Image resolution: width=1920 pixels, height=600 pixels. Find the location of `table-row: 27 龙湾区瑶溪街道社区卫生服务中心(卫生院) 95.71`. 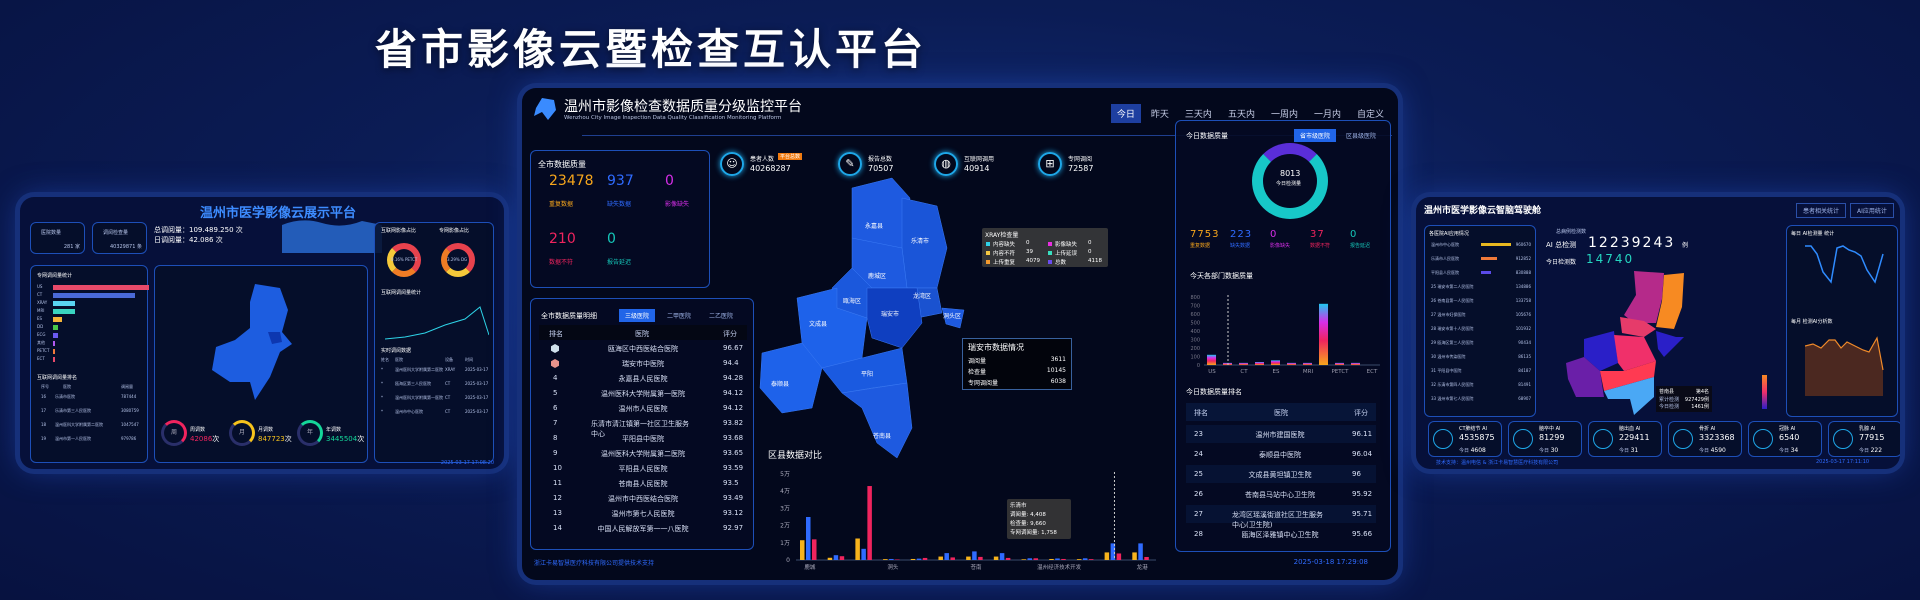

table-row: 27 龙湾区瑶溪街道社区卫生服务中心(卫生院) 95.71 is located at coordinates (1281, 517).